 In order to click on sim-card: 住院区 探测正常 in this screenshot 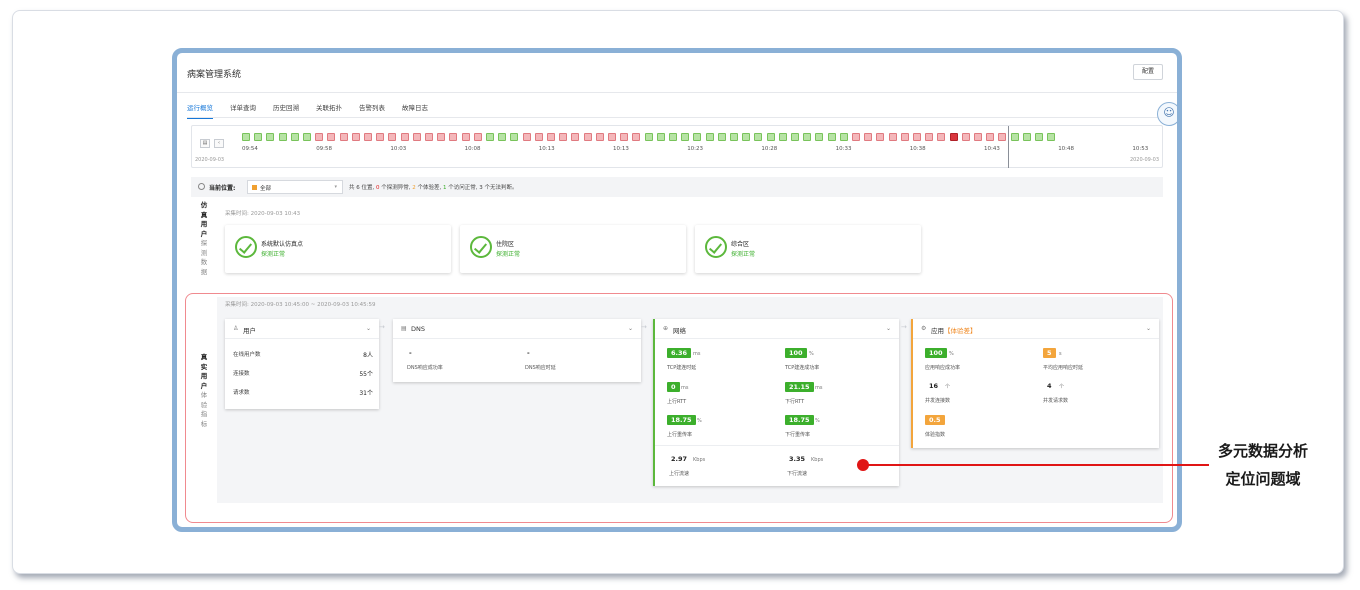, I will do `click(573, 249)`.